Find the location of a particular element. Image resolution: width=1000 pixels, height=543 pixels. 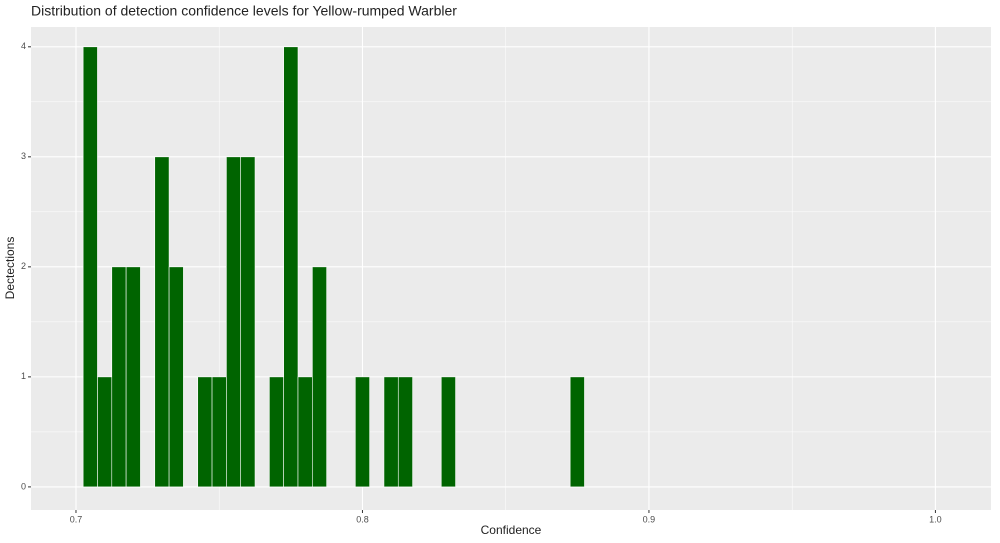

x-tick-label: 1.0 is located at coordinates (935, 519).